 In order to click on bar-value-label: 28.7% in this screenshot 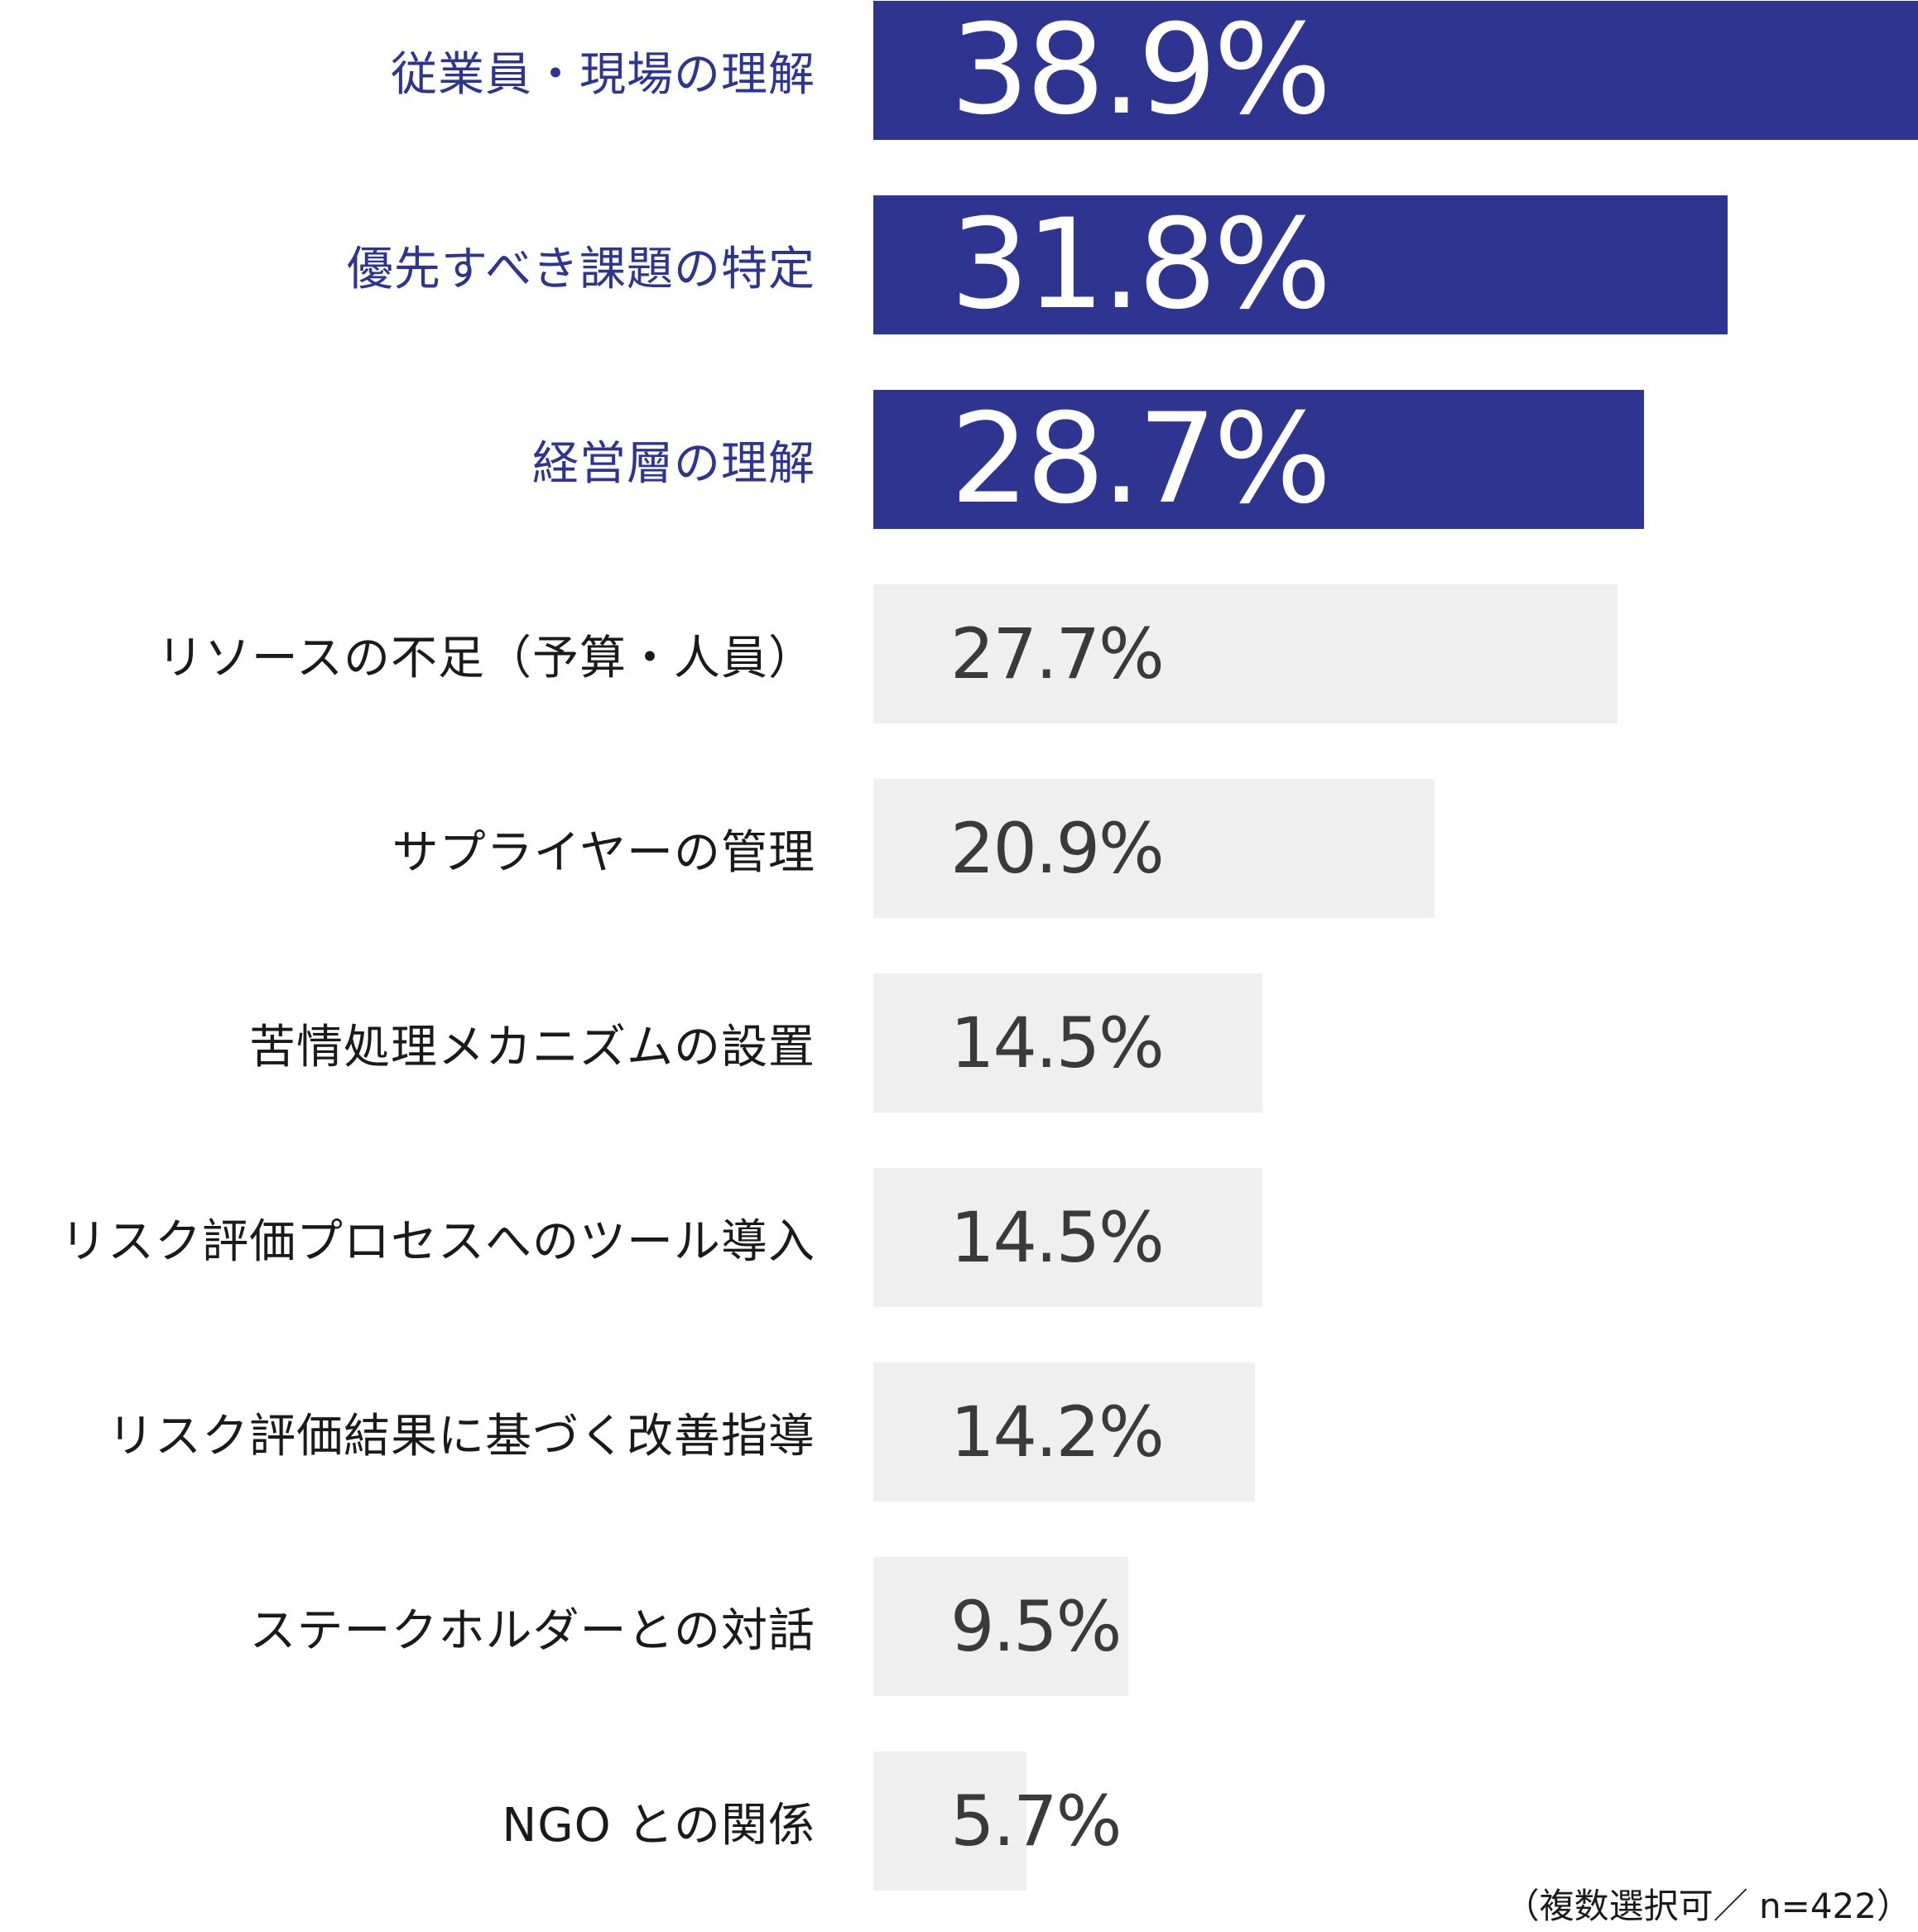, I will do `click(1141, 459)`.